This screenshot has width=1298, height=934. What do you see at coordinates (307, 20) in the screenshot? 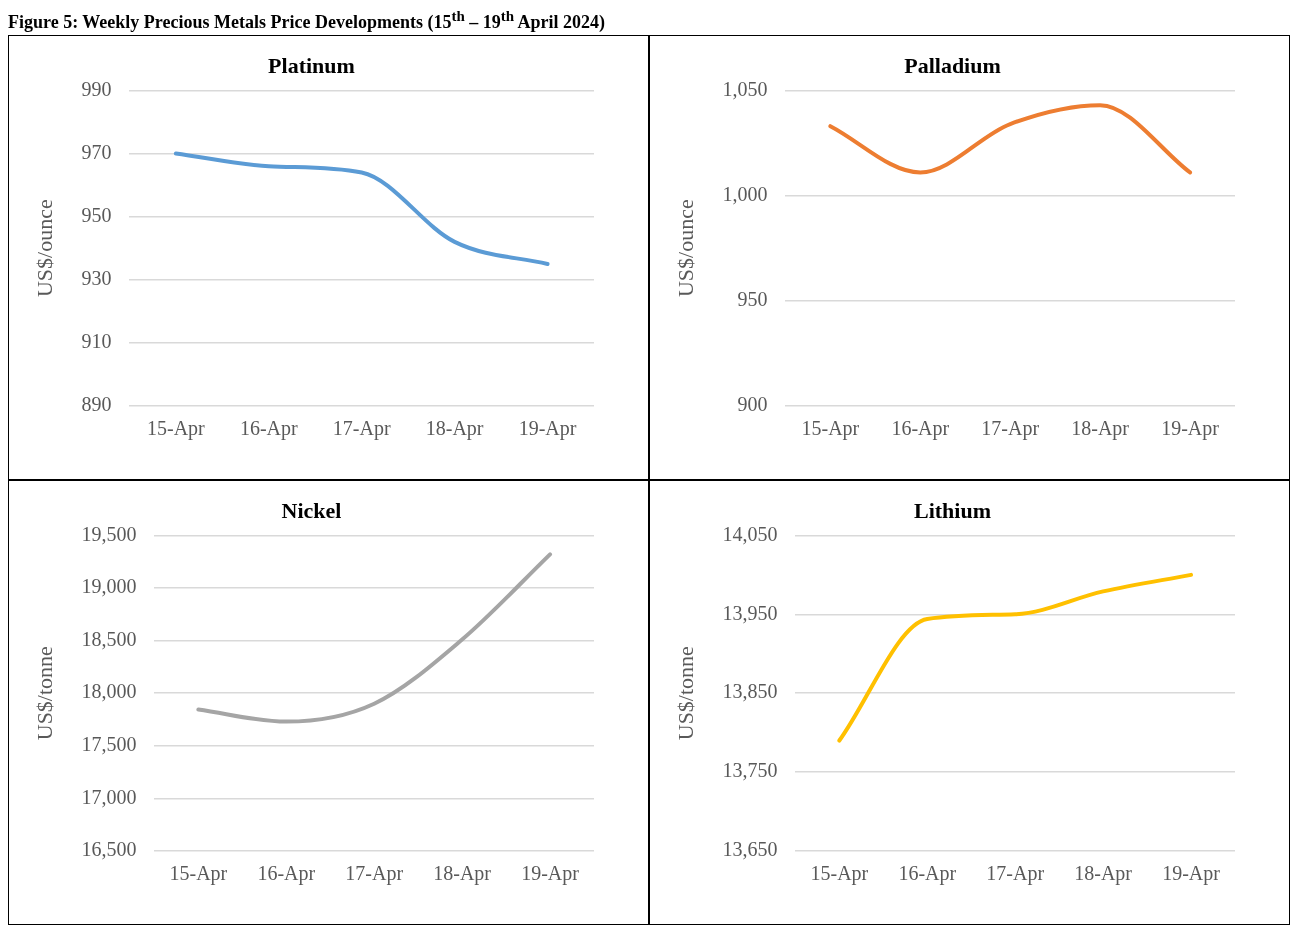
I see `caption: Figure 5: Weekly Precious Metals Price Developments (15$^{th}$ – 19$^{th}$ April 2024)` at bounding box center [307, 20].